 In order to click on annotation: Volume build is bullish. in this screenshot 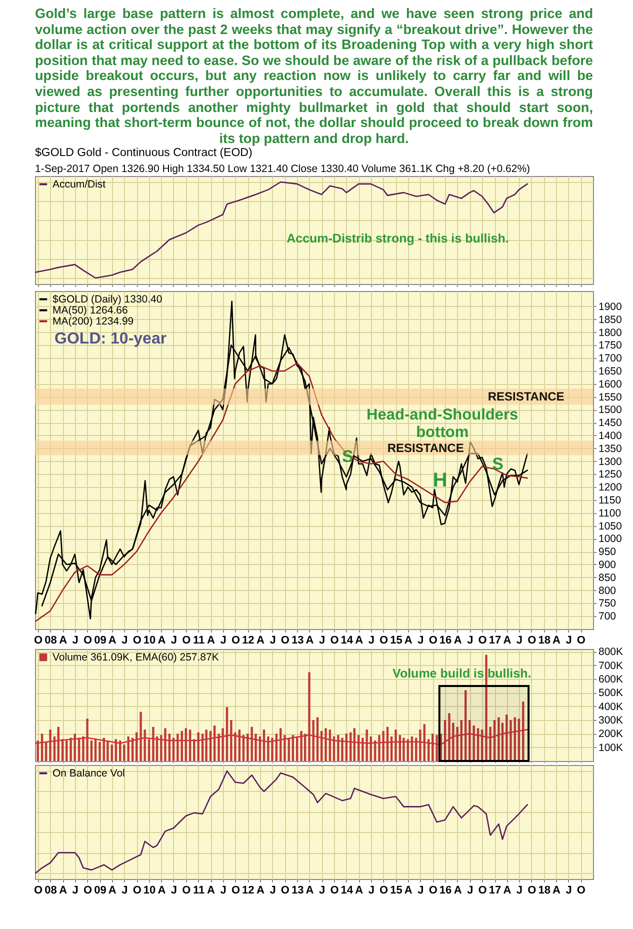, I will do `click(462, 673)`.